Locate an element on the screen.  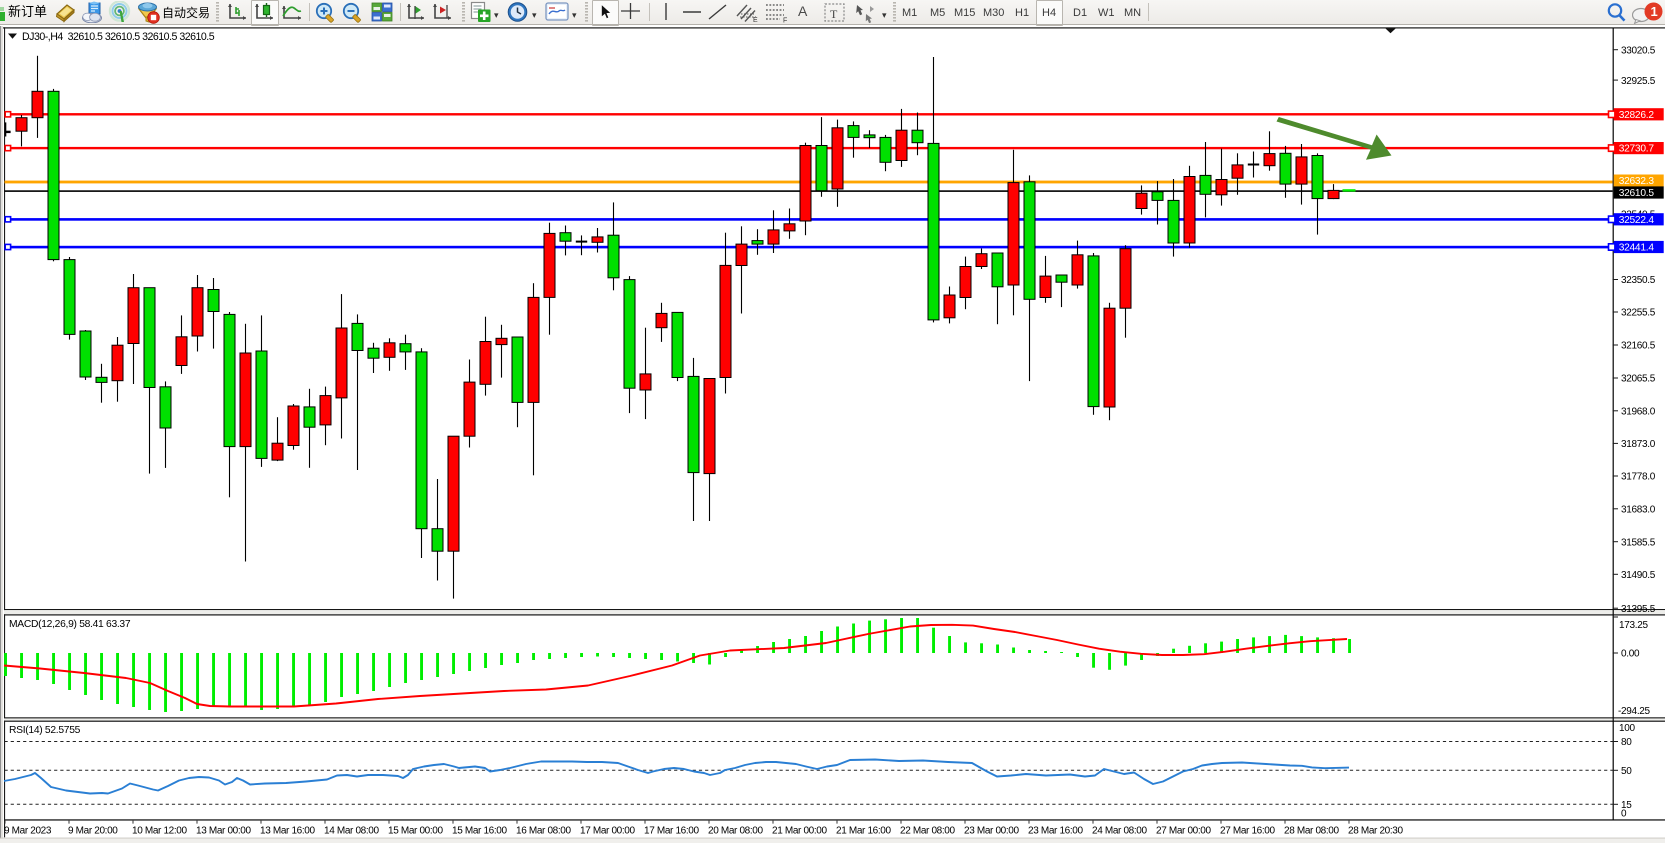
svg-text: 100 is located at coordinates (1627, 728).